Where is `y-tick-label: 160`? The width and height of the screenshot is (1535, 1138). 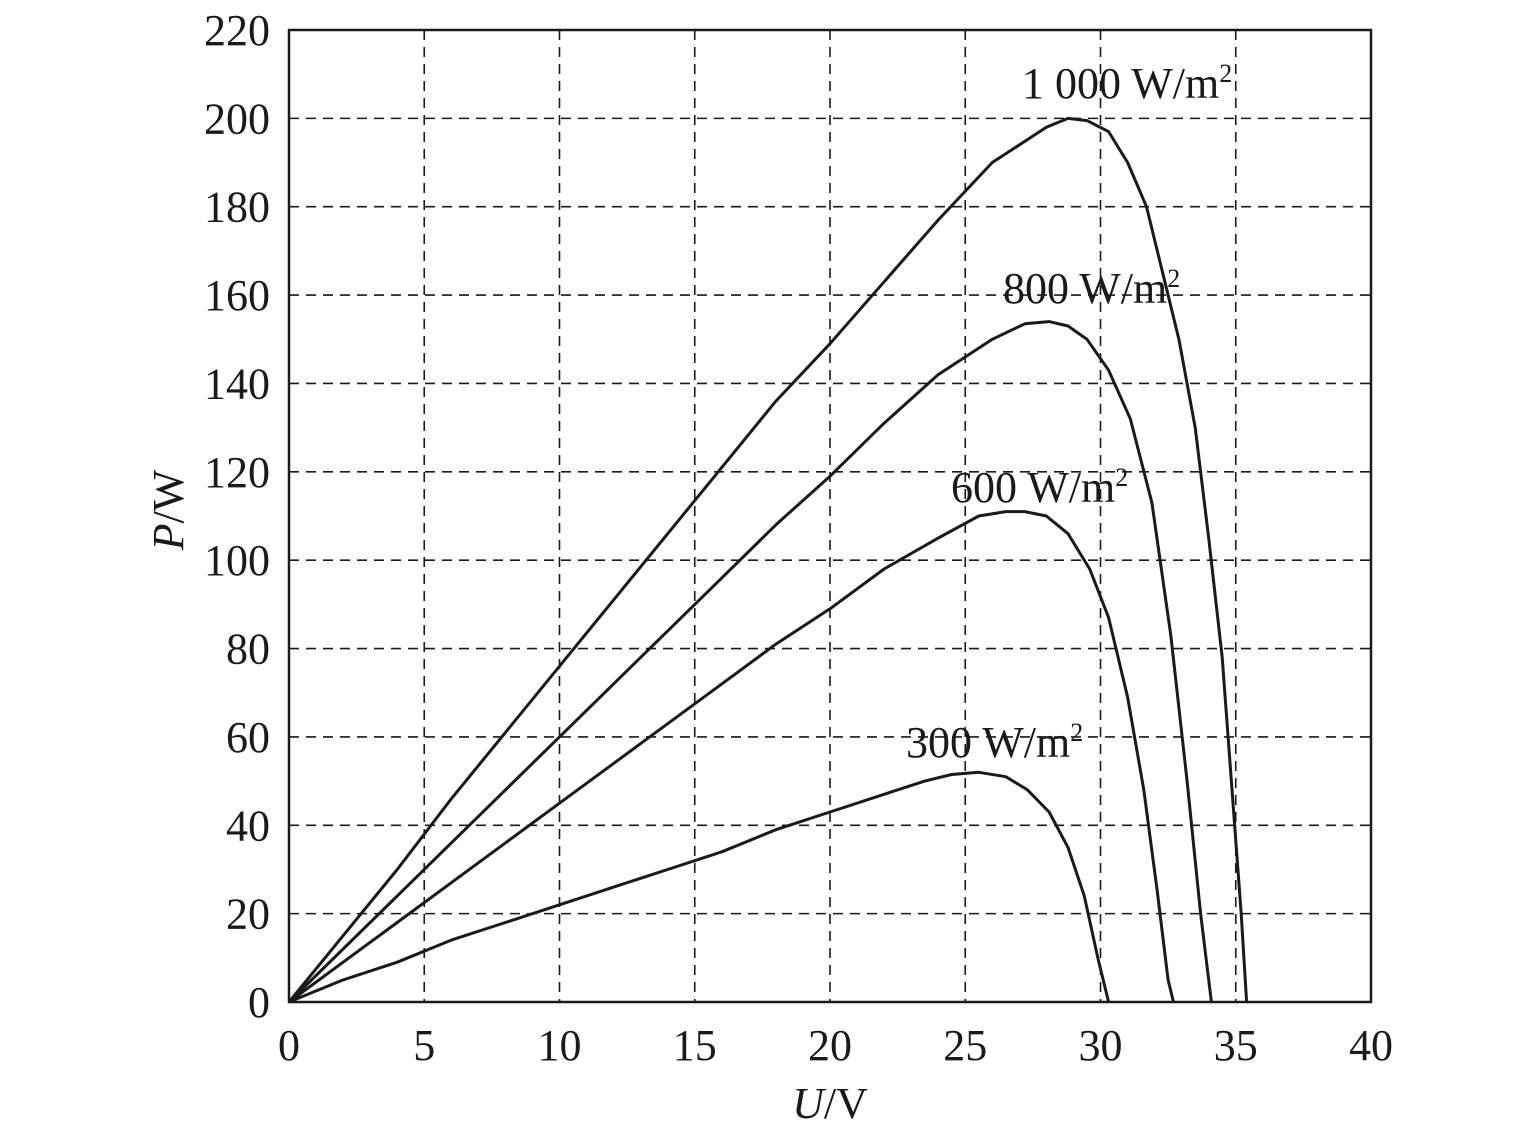 y-tick-label: 160 is located at coordinates (237, 295).